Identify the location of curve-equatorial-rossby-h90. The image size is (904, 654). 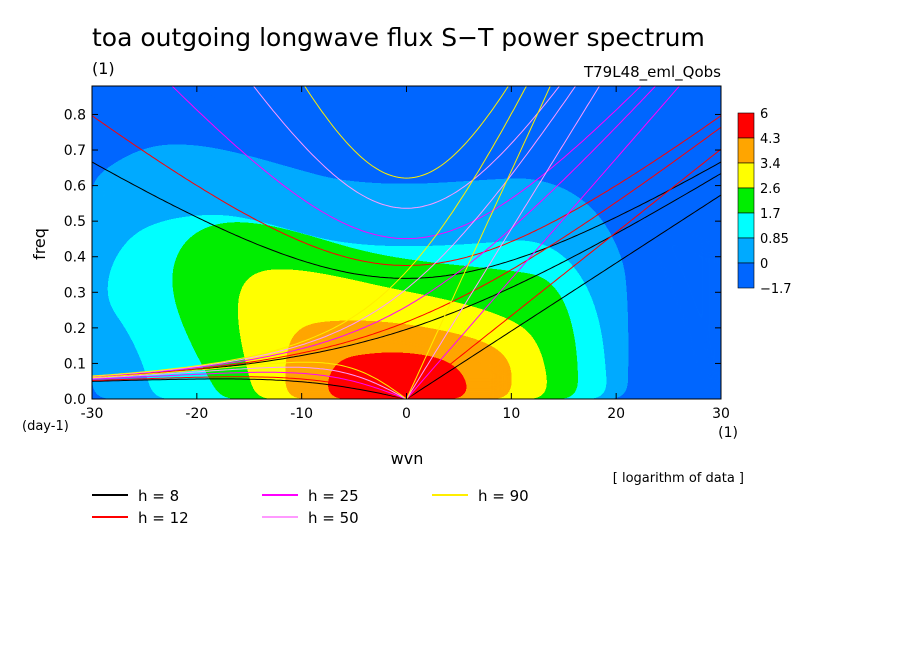
(249, 380).